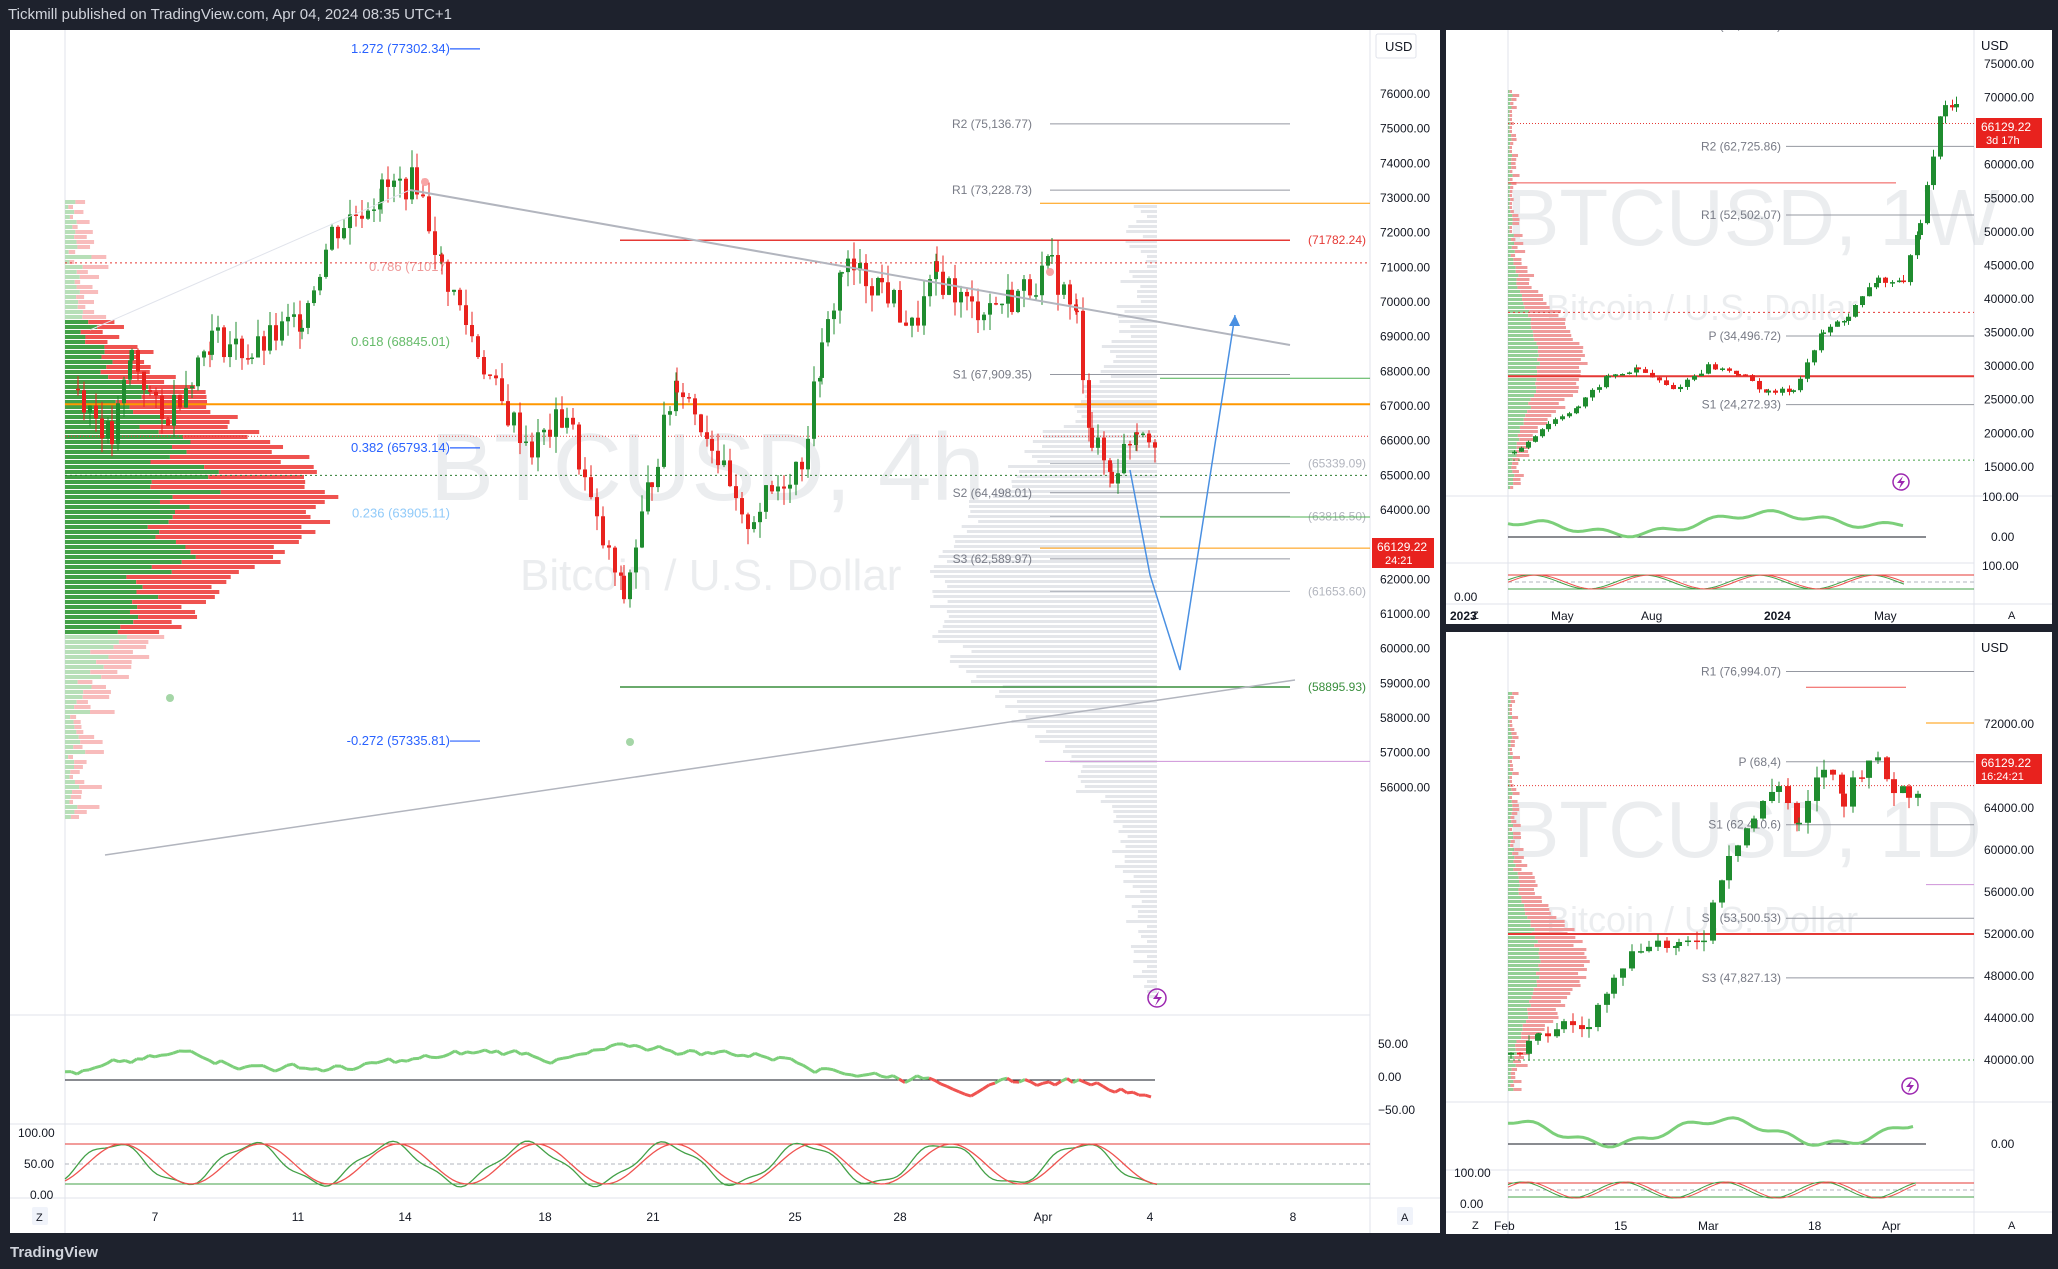 The width and height of the screenshot is (2058, 1269). Describe the element at coordinates (850, 267) in the screenshot. I see `main-trendline-upper` at that location.